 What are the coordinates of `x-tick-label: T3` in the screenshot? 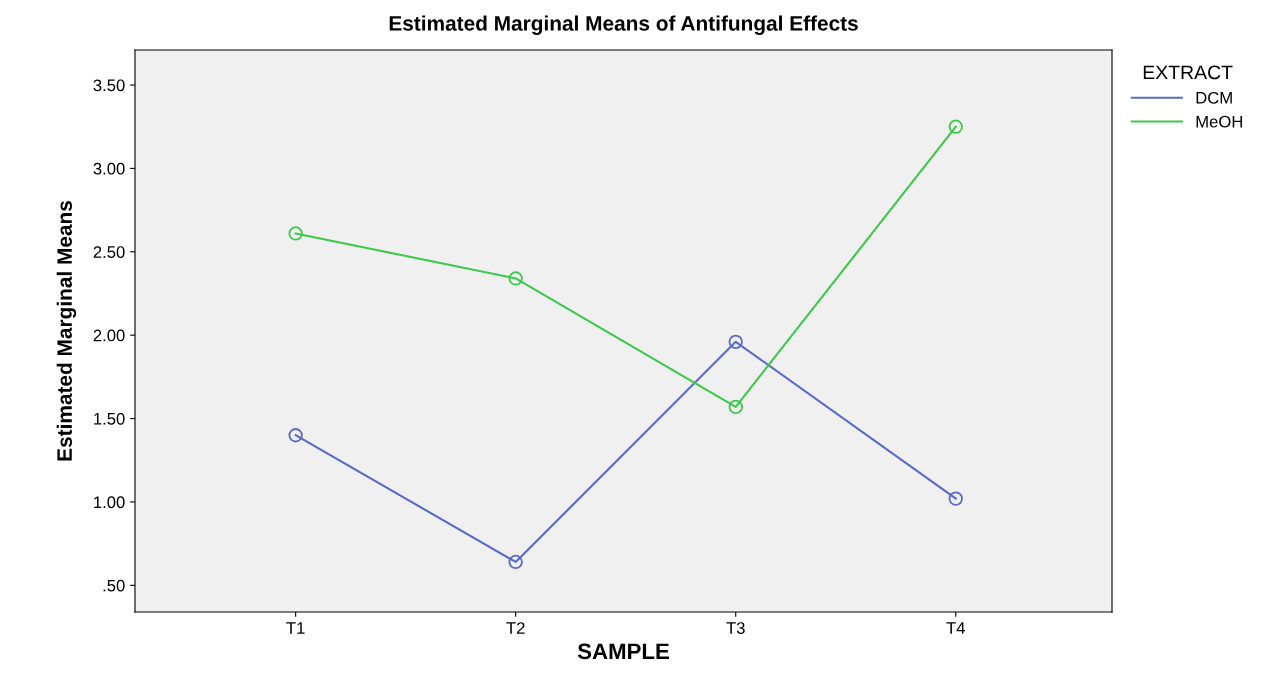 It's located at (735, 628).